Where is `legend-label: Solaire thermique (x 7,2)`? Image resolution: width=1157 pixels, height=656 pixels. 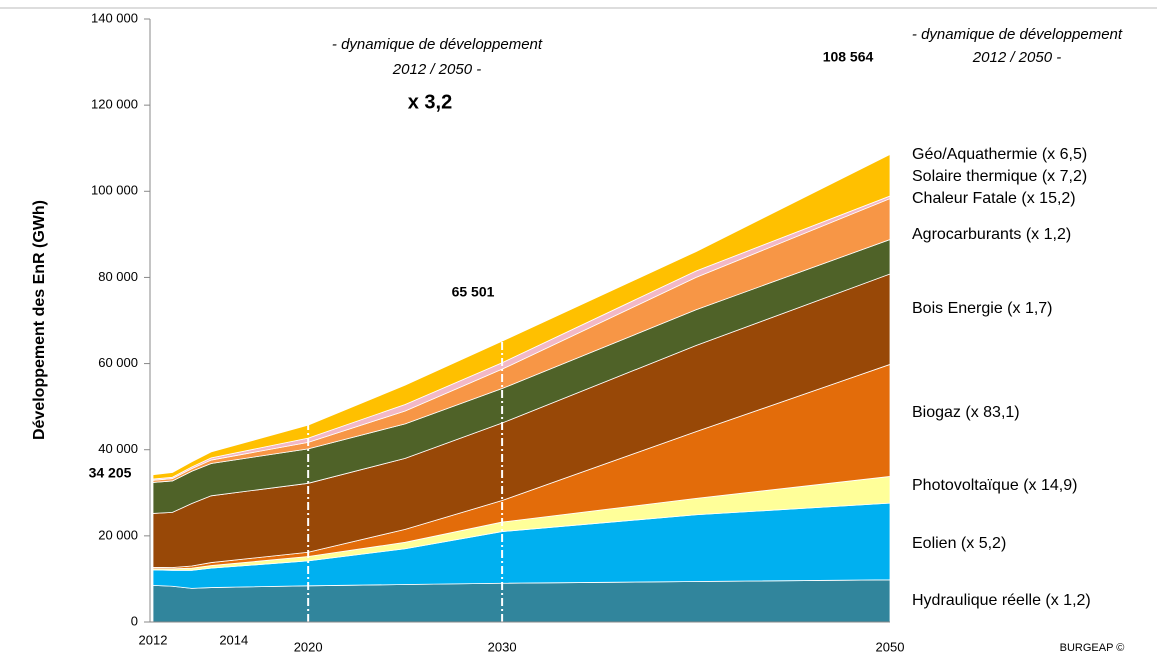
legend-label: Solaire thermique (x 7,2) is located at coordinates (999, 176).